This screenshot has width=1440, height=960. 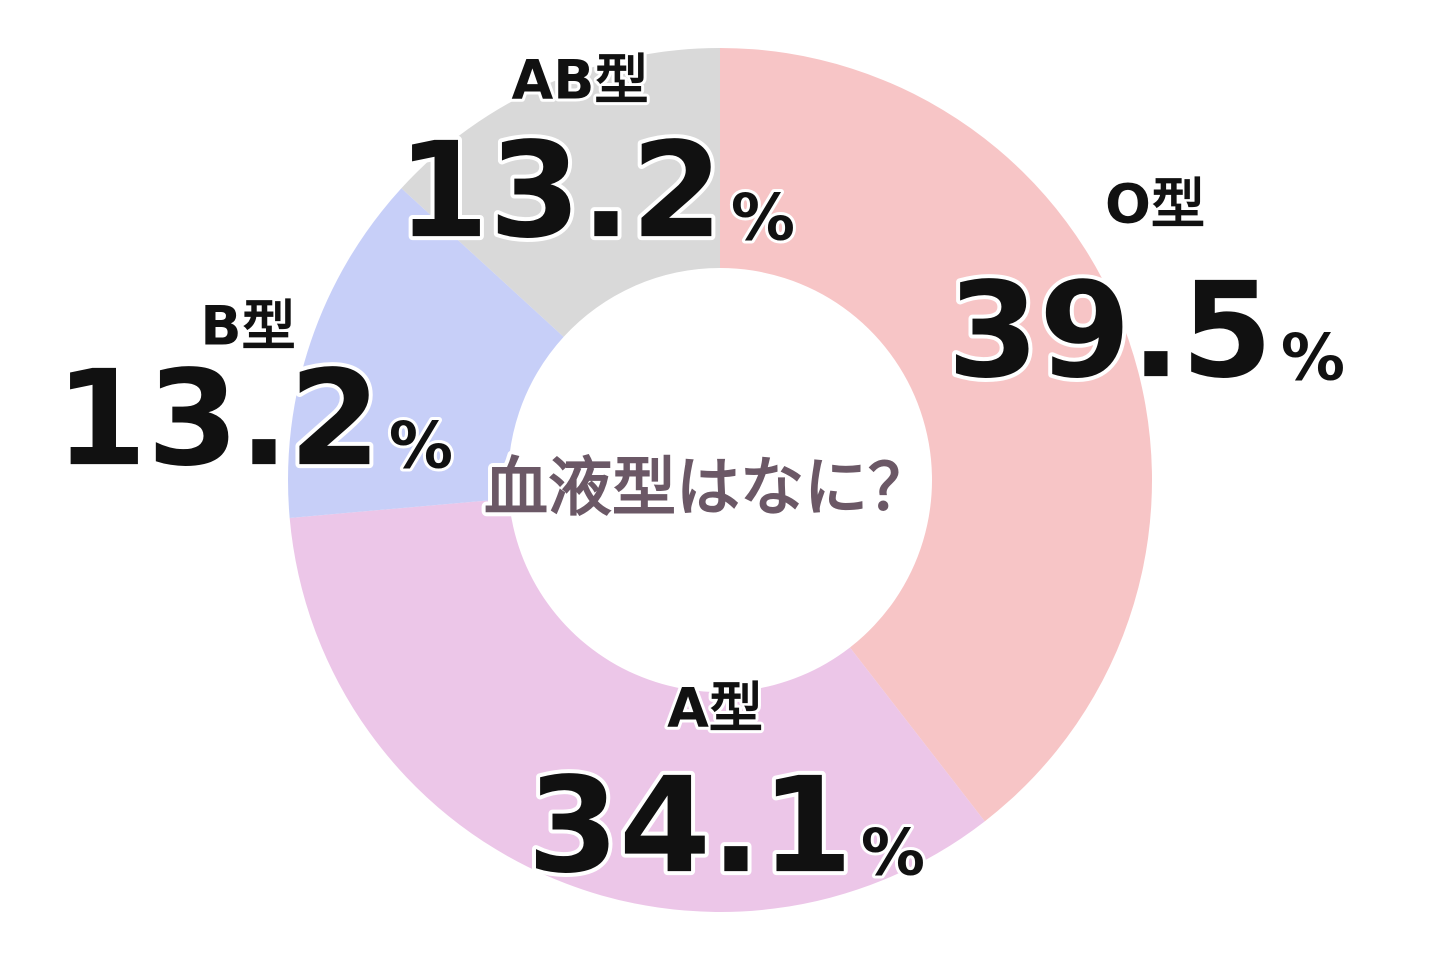 What do you see at coordinates (1155, 204) in the screenshot?
I see `slice-label: O型` at bounding box center [1155, 204].